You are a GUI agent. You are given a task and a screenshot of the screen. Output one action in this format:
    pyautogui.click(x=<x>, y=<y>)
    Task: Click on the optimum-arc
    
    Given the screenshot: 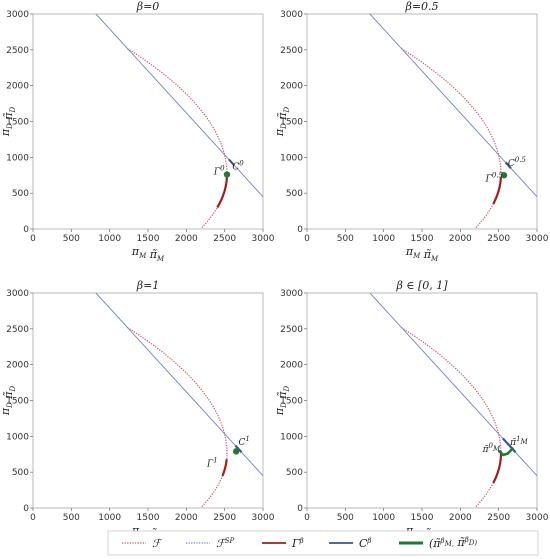 What is the action you would take?
    pyautogui.click(x=506, y=452)
    